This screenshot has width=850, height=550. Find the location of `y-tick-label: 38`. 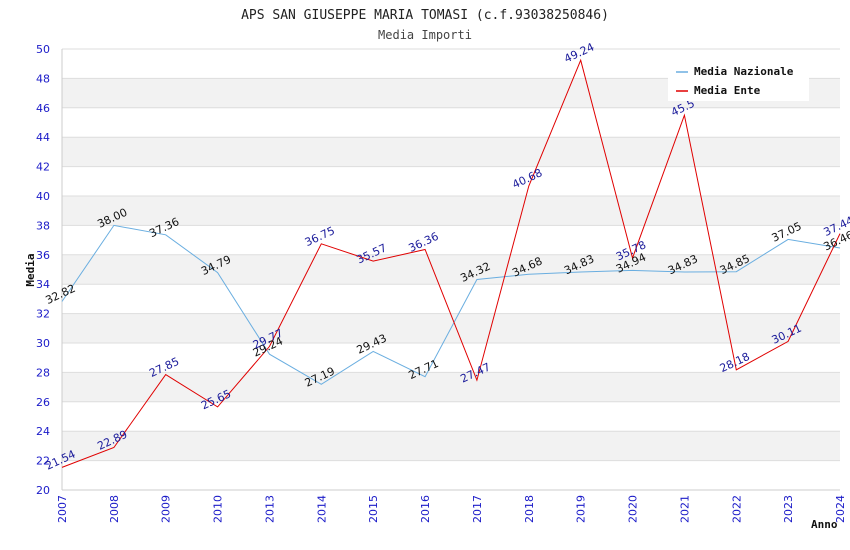

y-tick-label: 38 is located at coordinates (43, 225).